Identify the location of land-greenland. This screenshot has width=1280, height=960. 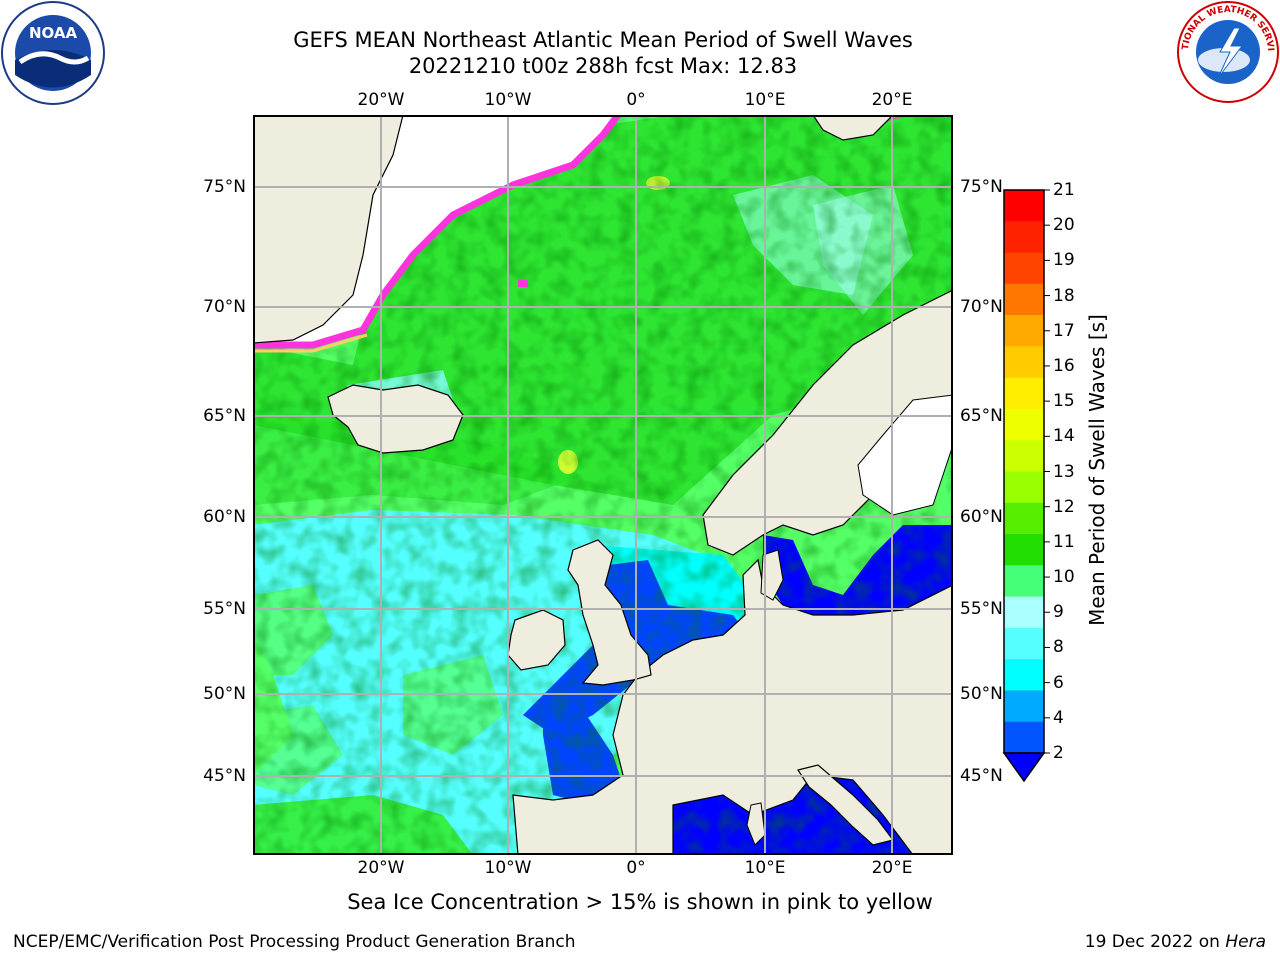
(328, 229).